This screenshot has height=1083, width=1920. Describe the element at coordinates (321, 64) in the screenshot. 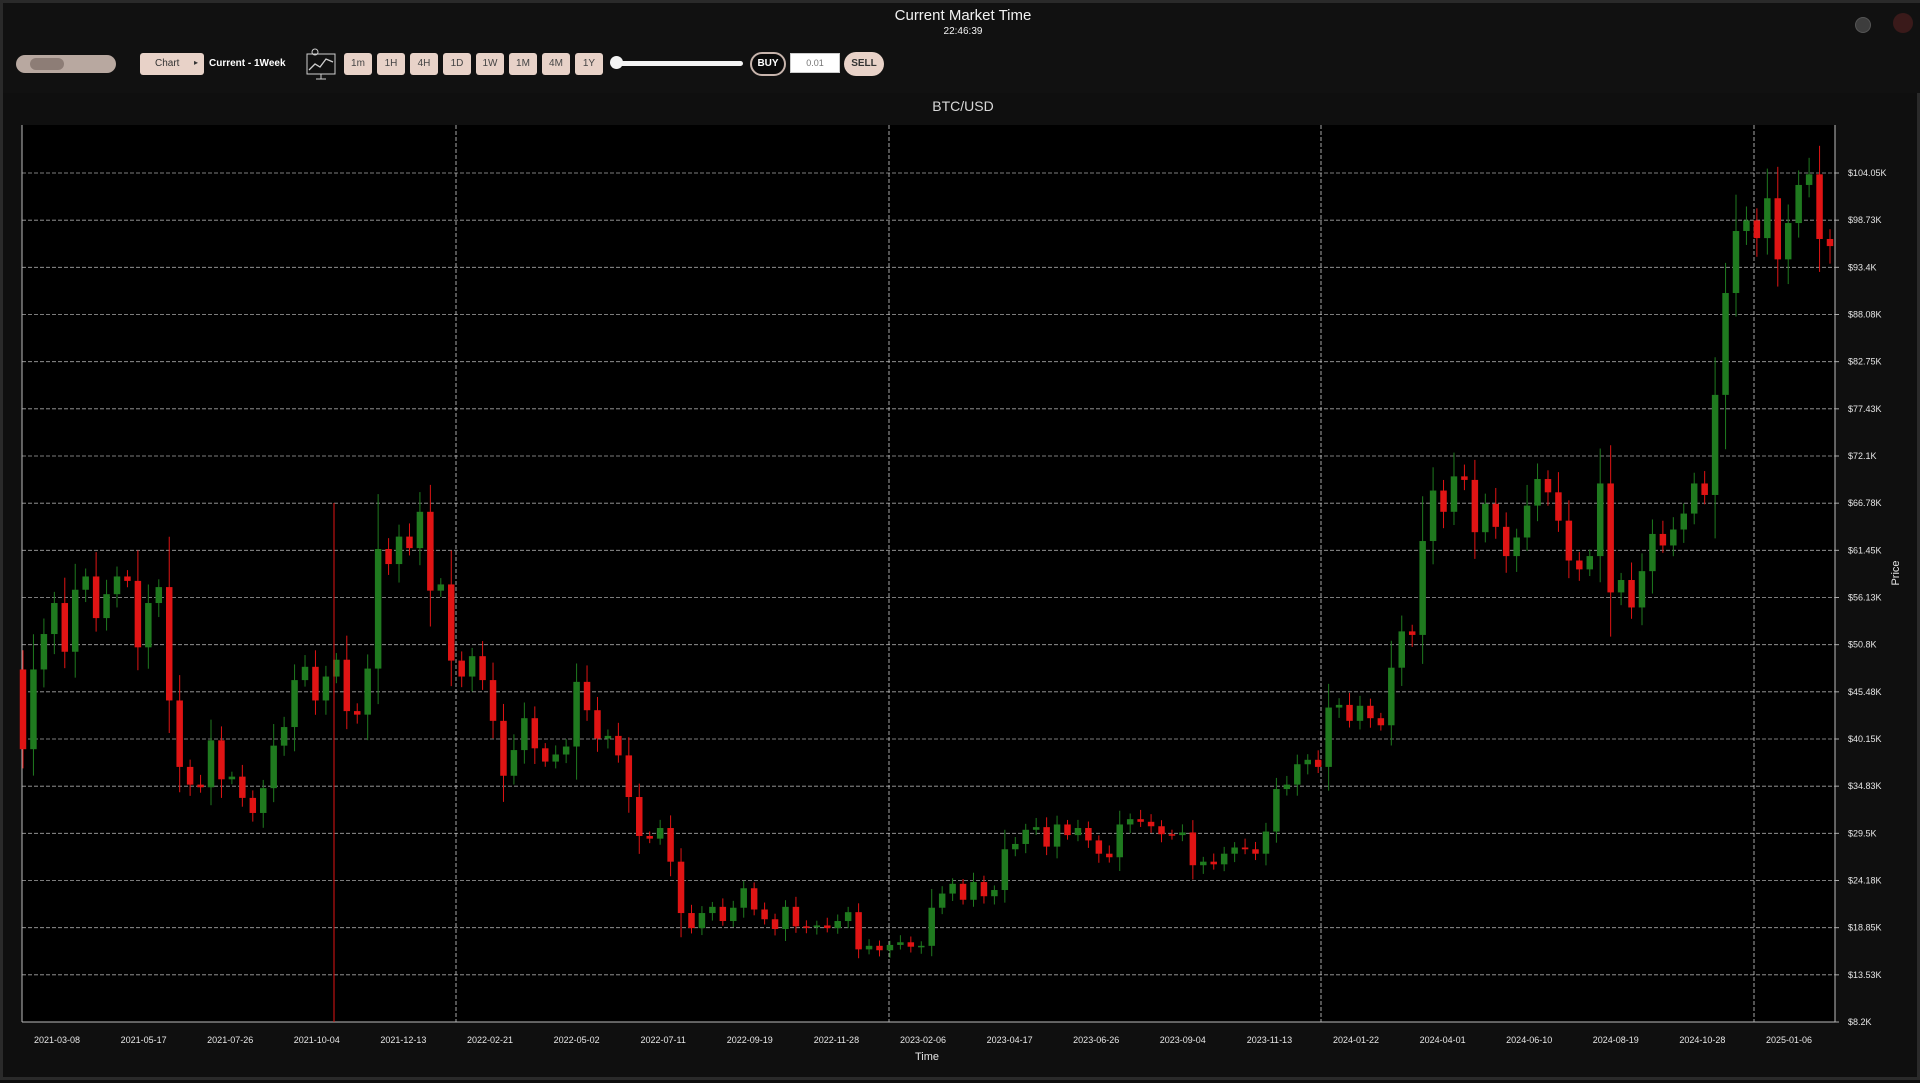

I see `chart-settings-icon` at that location.